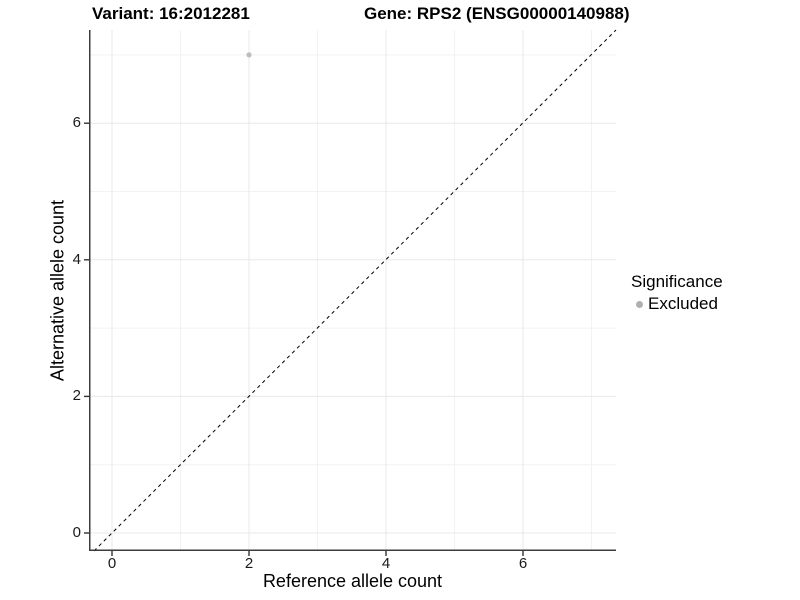  What do you see at coordinates (317, 553) in the screenshot?
I see `x-tick-marks` at bounding box center [317, 553].